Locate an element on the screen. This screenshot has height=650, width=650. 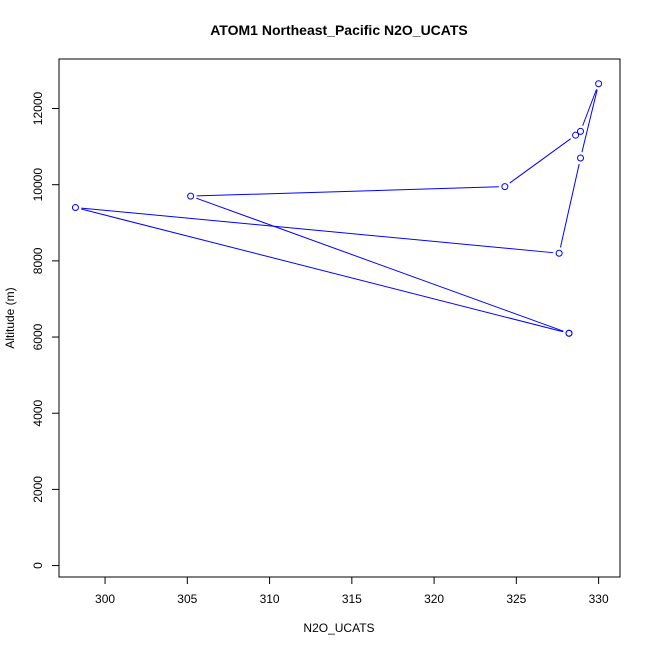
x-tick-label: 315 is located at coordinates (352, 599).